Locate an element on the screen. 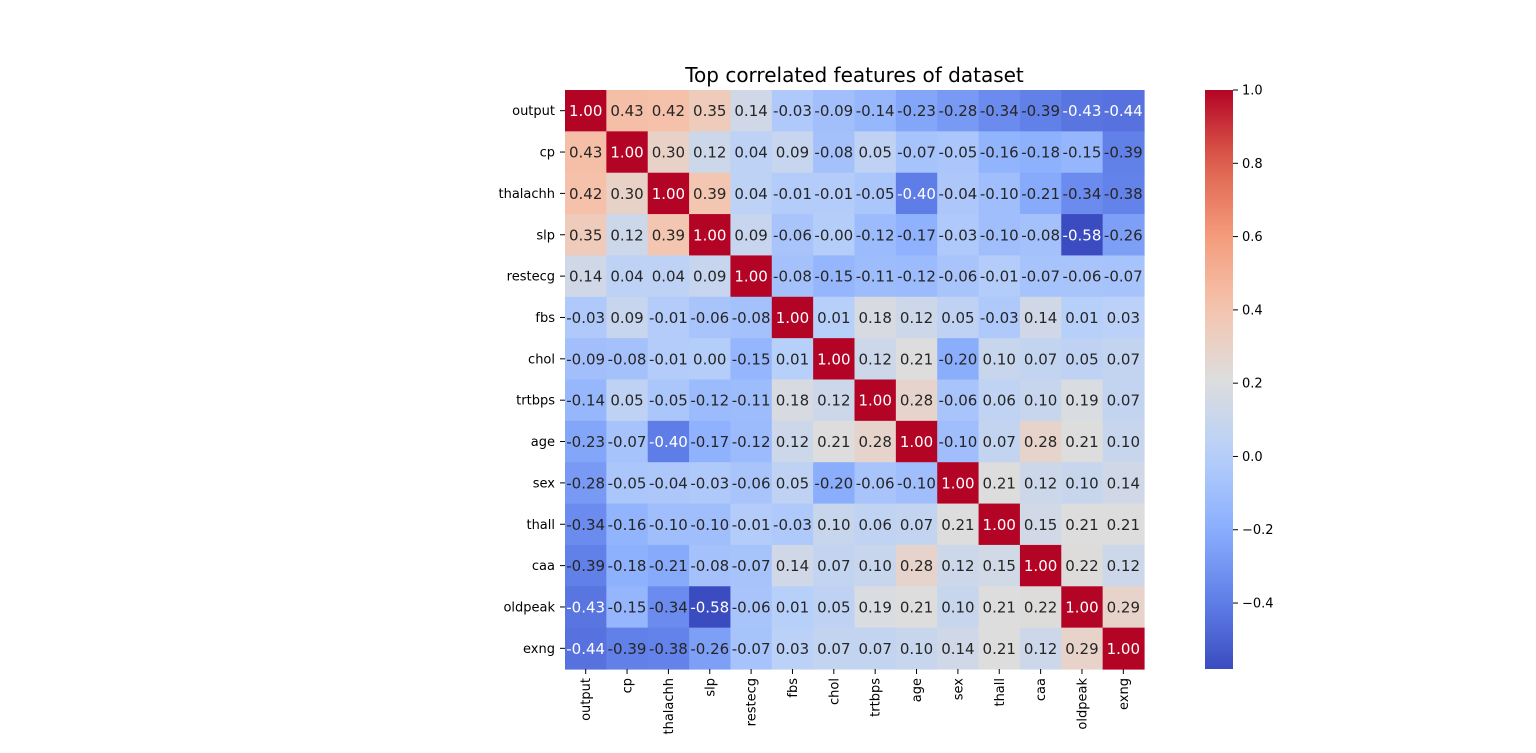 Image resolution: width=1536 pixels, height=753 pixels. cell-value-label: -0.26 is located at coordinates (1123, 235).